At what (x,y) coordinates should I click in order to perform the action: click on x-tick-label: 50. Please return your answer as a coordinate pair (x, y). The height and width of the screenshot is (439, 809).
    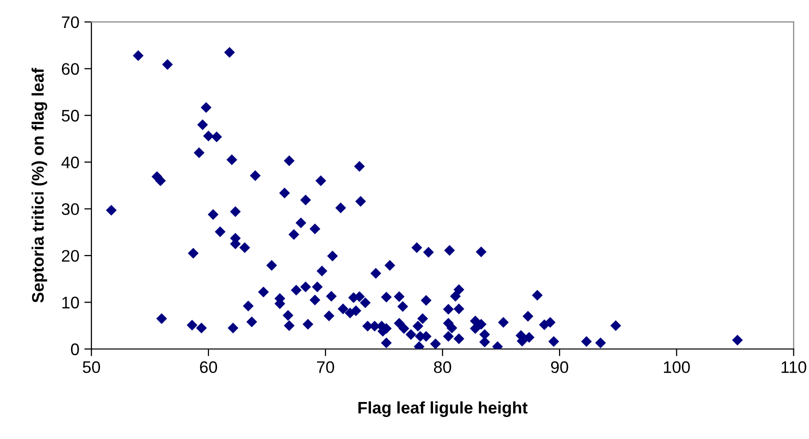
    Looking at the image, I should click on (91, 367).